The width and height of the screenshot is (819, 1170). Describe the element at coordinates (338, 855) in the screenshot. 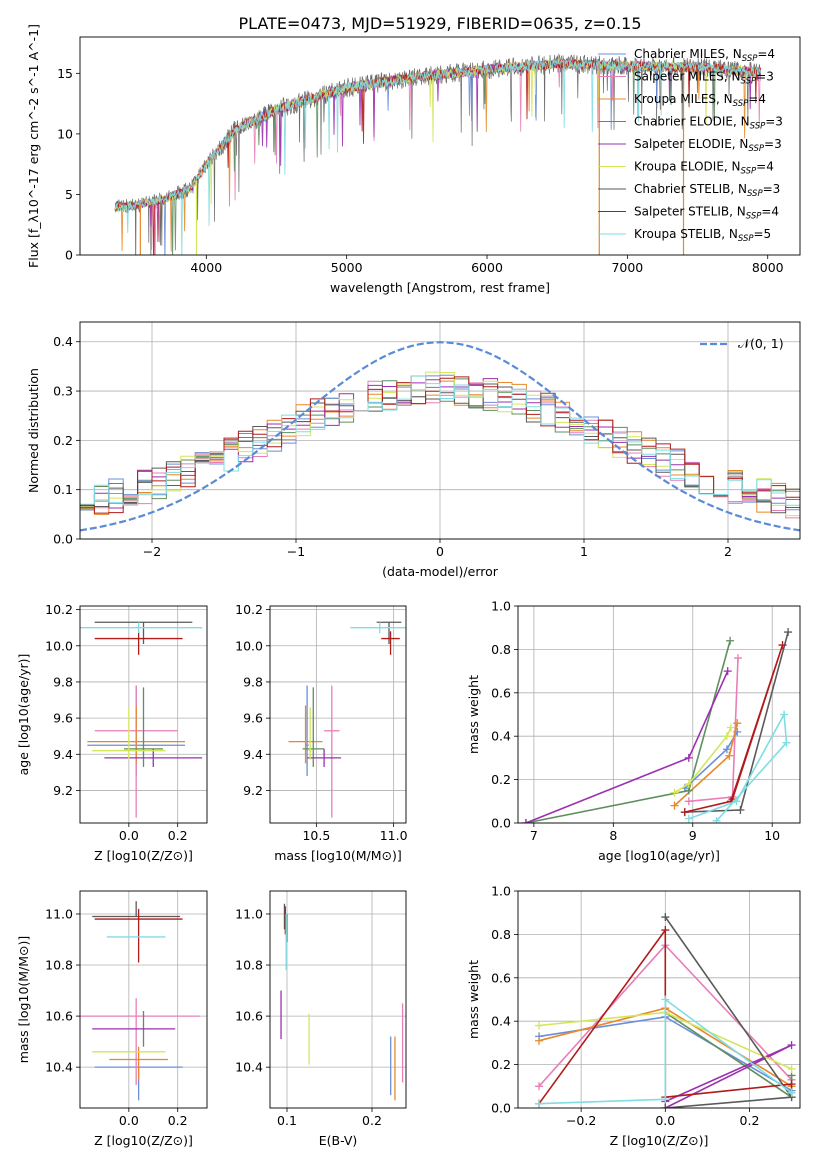

I see `x-axis-label: mass [log10(M/M⊙)]` at that location.